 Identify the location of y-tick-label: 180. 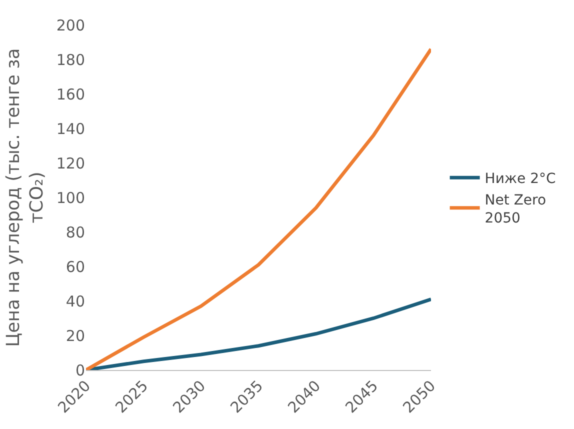
(70, 59).